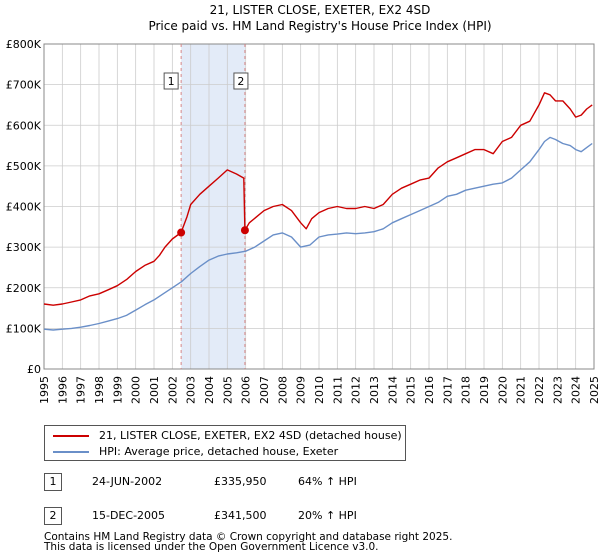  What do you see at coordinates (246, 390) in the screenshot?
I see `x-tick-label: 2006` at bounding box center [246, 390].